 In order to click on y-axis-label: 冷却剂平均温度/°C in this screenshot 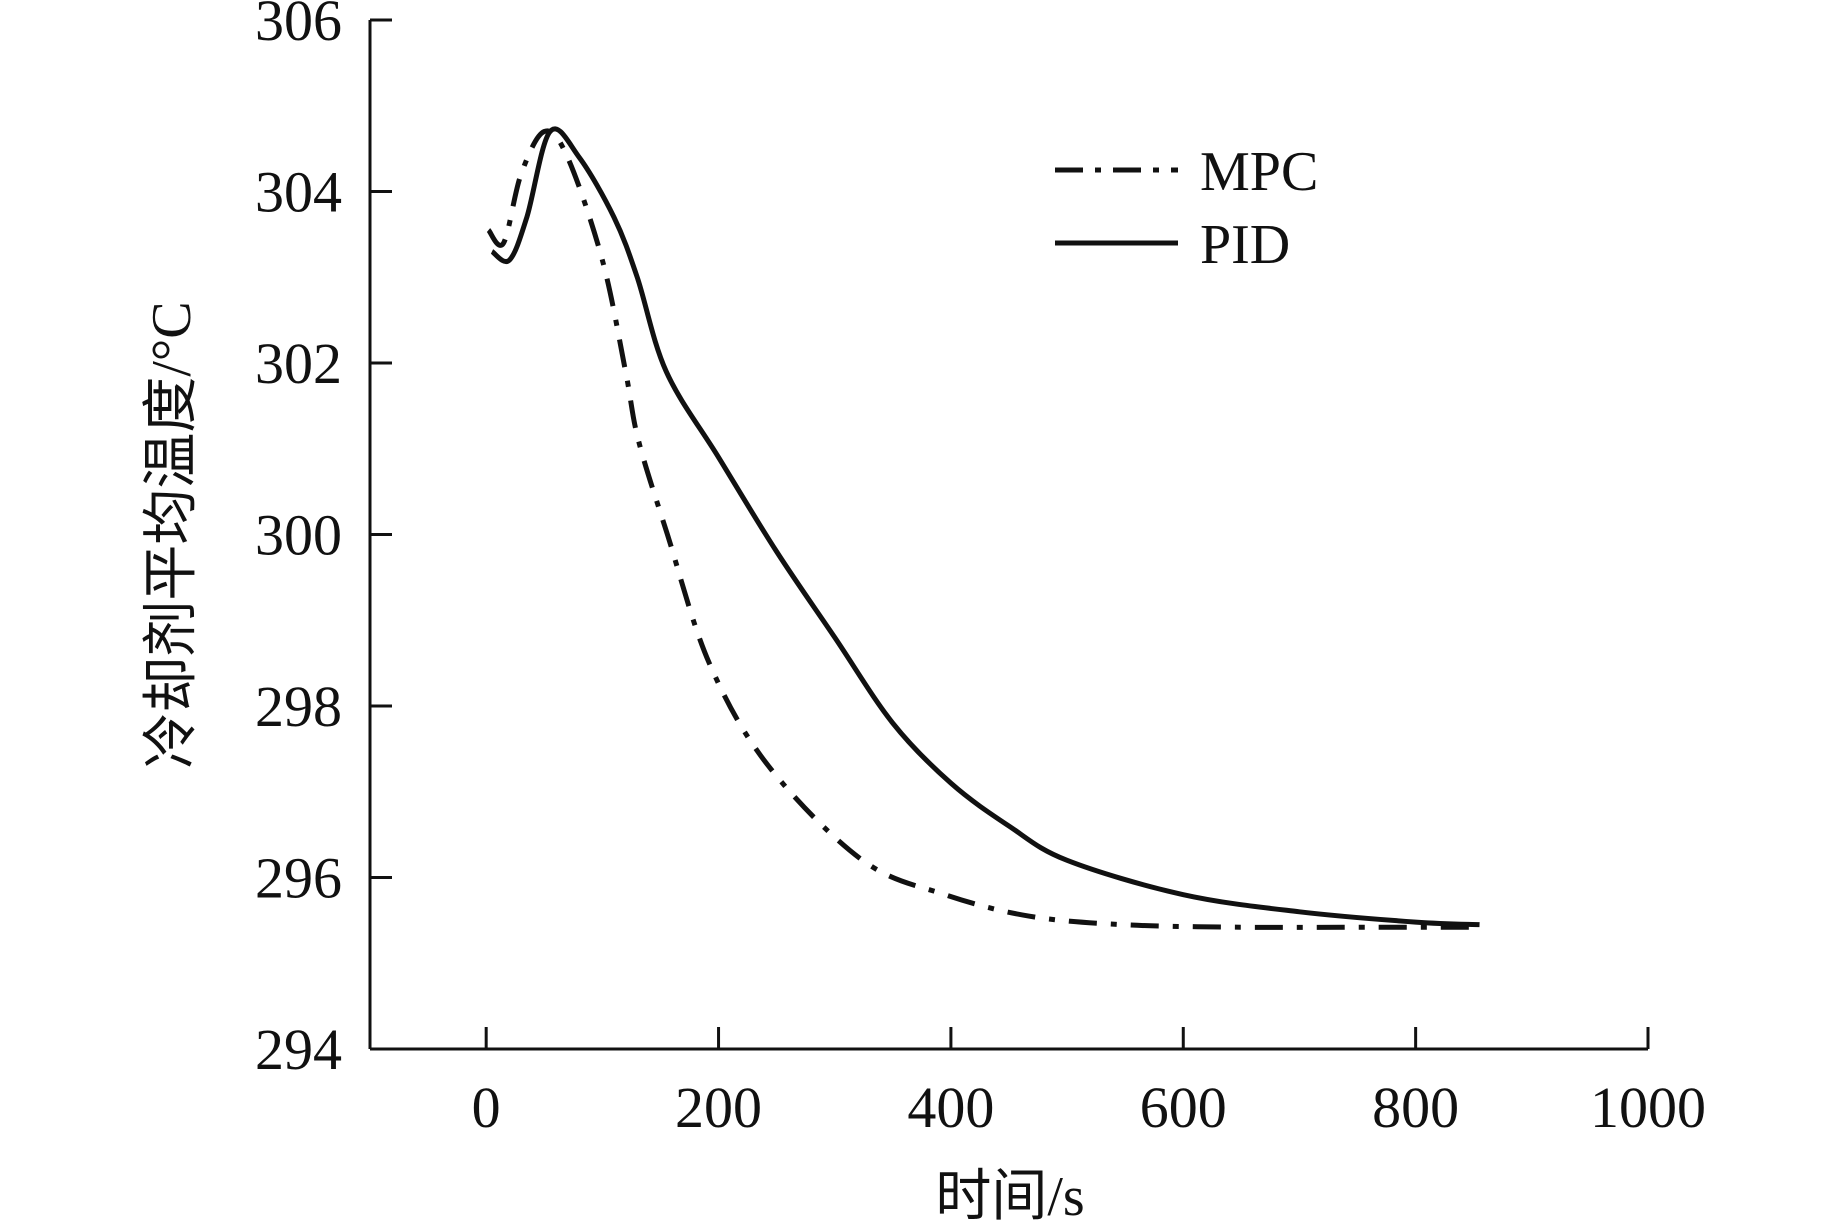, I will do `click(172, 534)`.